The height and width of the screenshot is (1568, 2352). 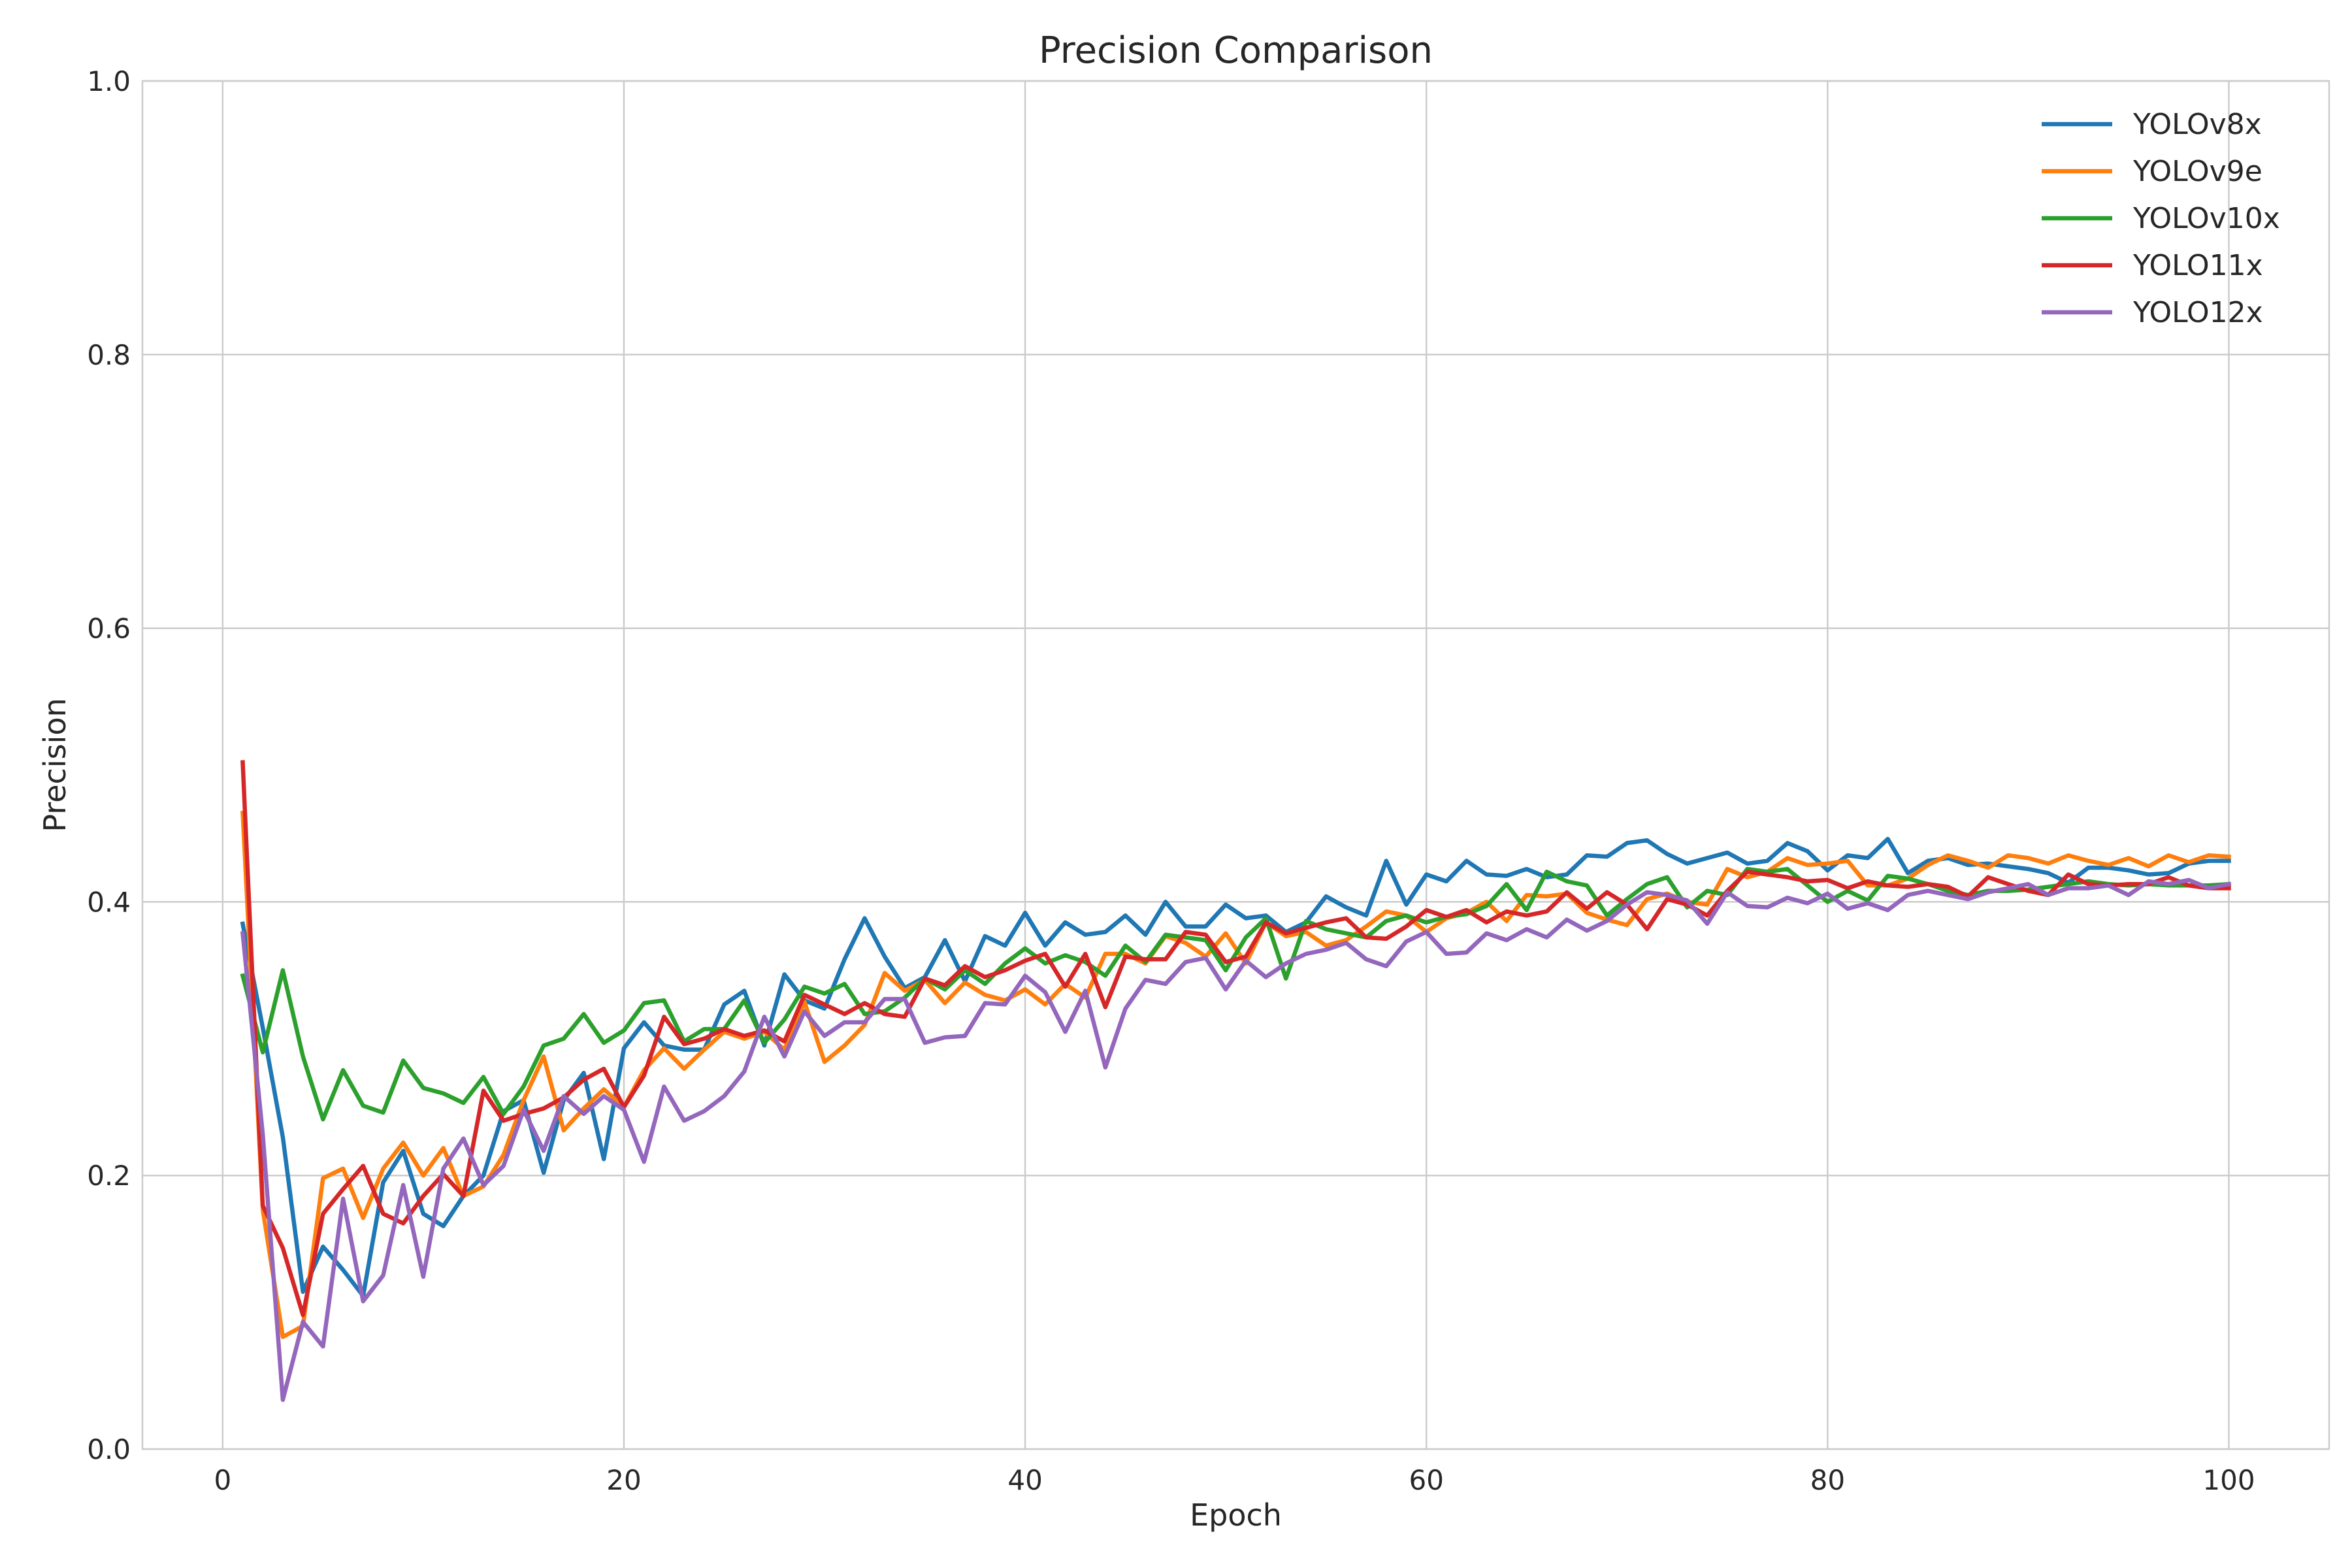 What do you see at coordinates (109, 355) in the screenshot?
I see `y-tick-label: 0.8` at bounding box center [109, 355].